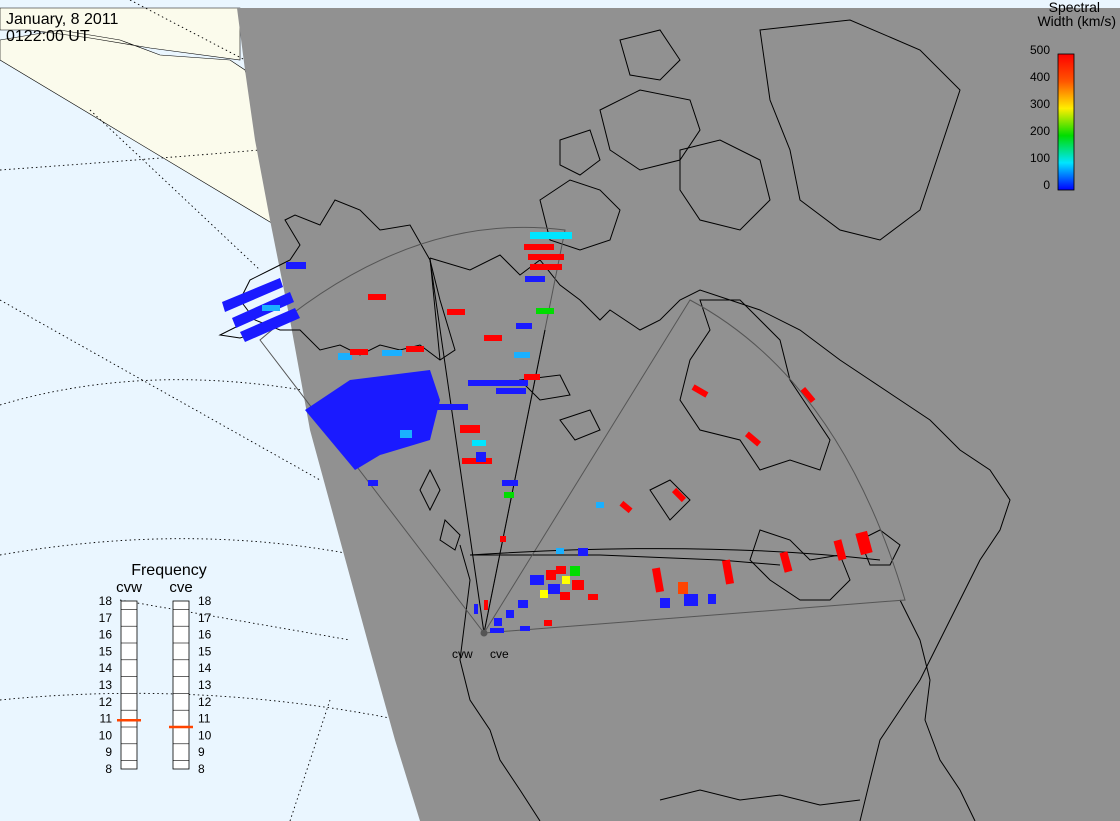 Image resolution: width=1120 pixels, height=821 pixels. Describe the element at coordinates (106, 735) in the screenshot. I see `frequency-tick-left: 10` at that location.